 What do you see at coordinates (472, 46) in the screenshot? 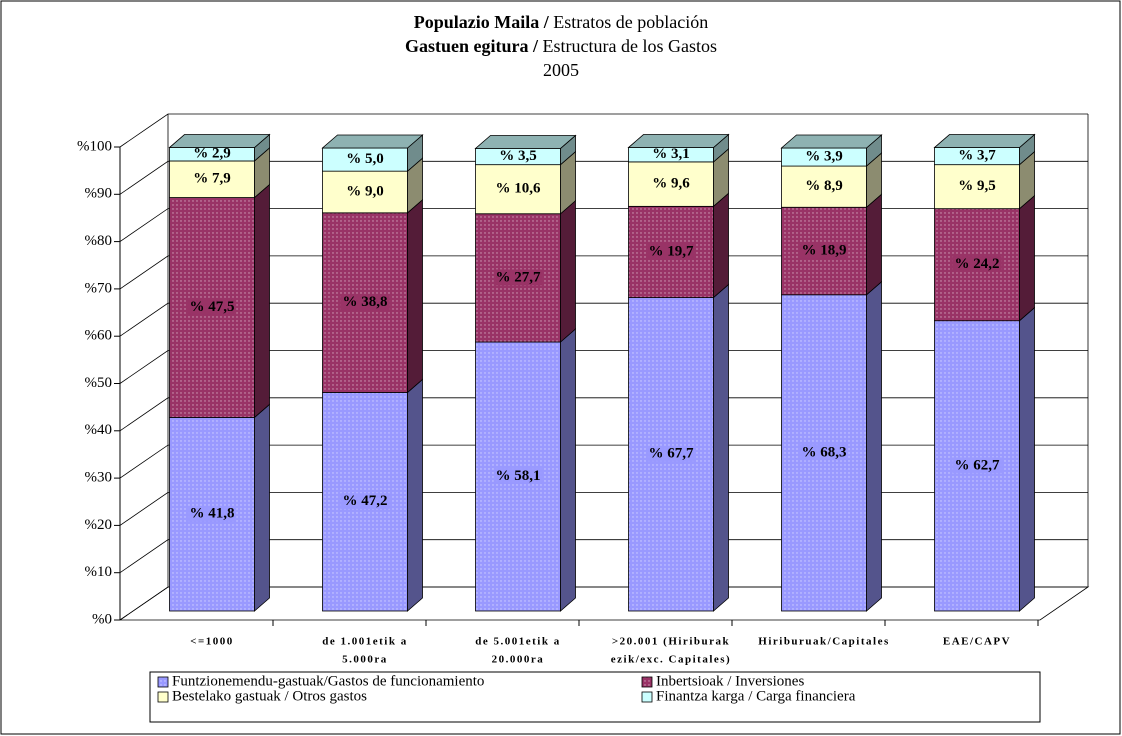
I see `title-bold: Gastuen egitura /` at bounding box center [472, 46].